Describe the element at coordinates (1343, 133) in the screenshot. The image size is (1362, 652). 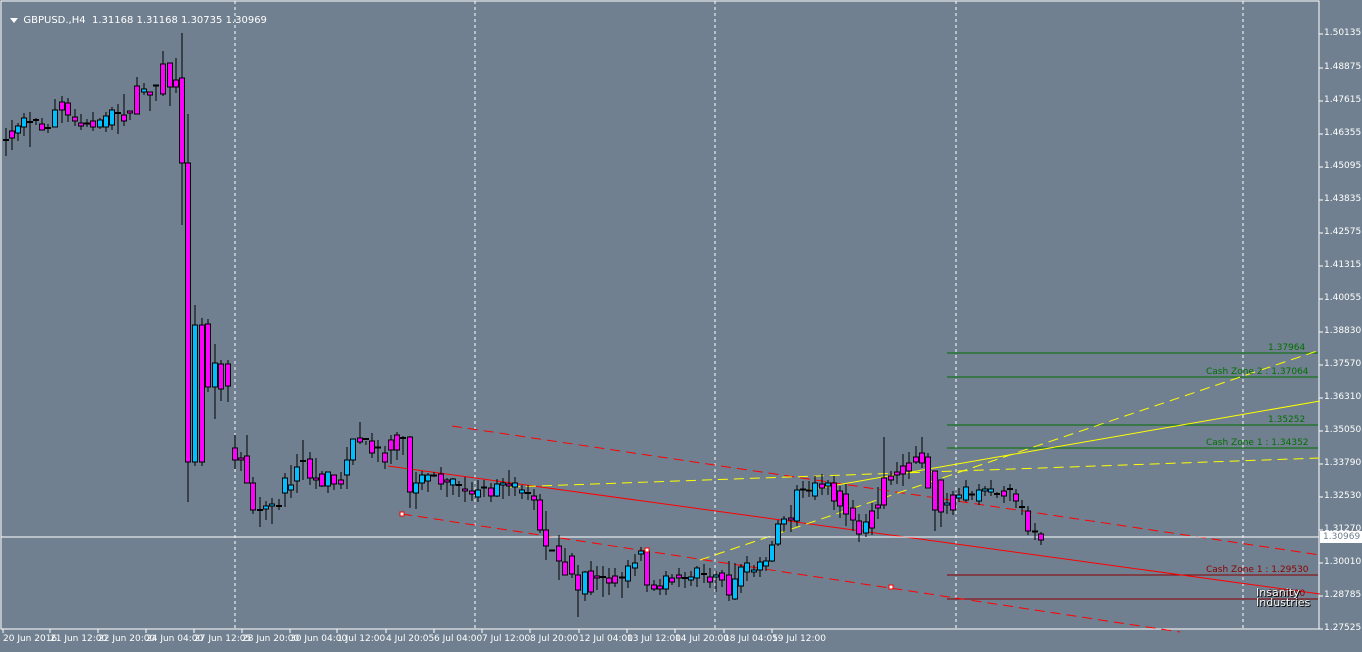
I see `price-tick-label: 1.46355` at that location.